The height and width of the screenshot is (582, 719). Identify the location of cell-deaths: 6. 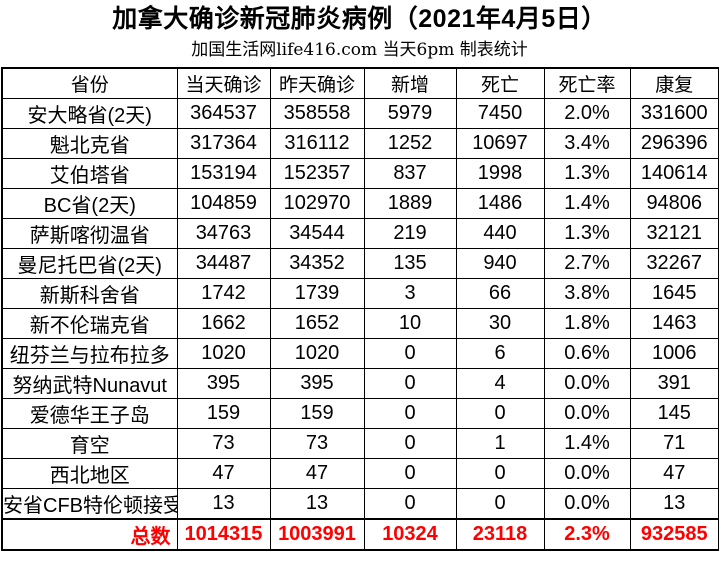
(500, 353).